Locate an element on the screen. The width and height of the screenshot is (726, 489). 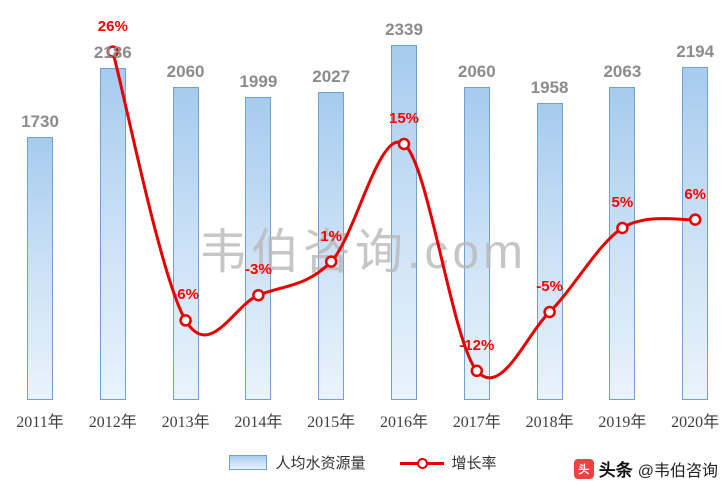
growth-rate-label: 6% is located at coordinates (695, 194).